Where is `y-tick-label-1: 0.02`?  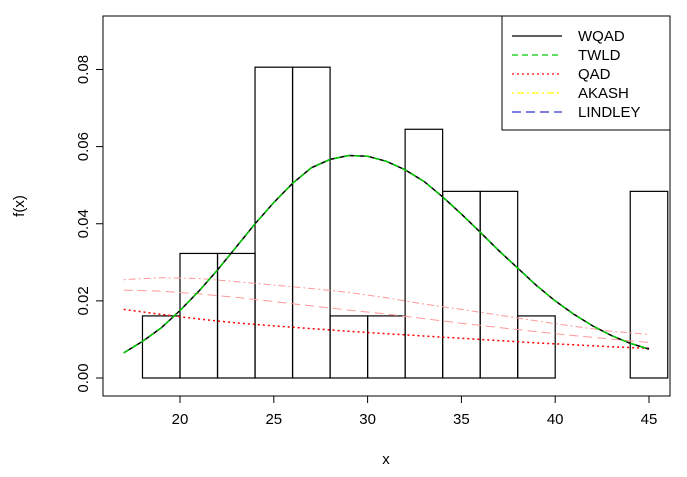
y-tick-label-1: 0.02 is located at coordinates (83, 300).